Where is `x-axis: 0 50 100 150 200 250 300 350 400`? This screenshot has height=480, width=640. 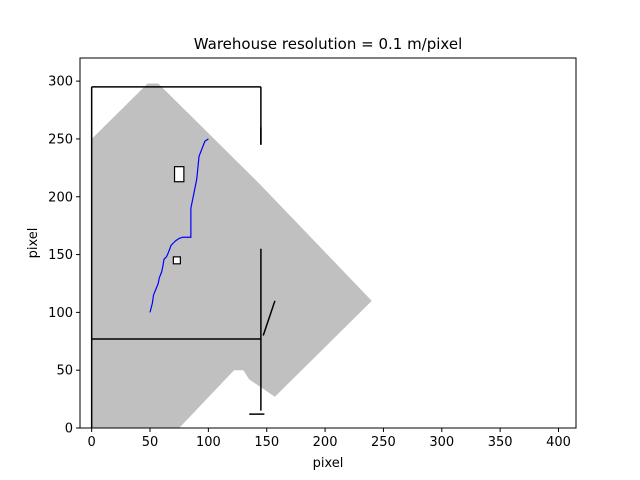 x-axis: 0 50 100 150 200 250 300 350 400 is located at coordinates (329, 439).